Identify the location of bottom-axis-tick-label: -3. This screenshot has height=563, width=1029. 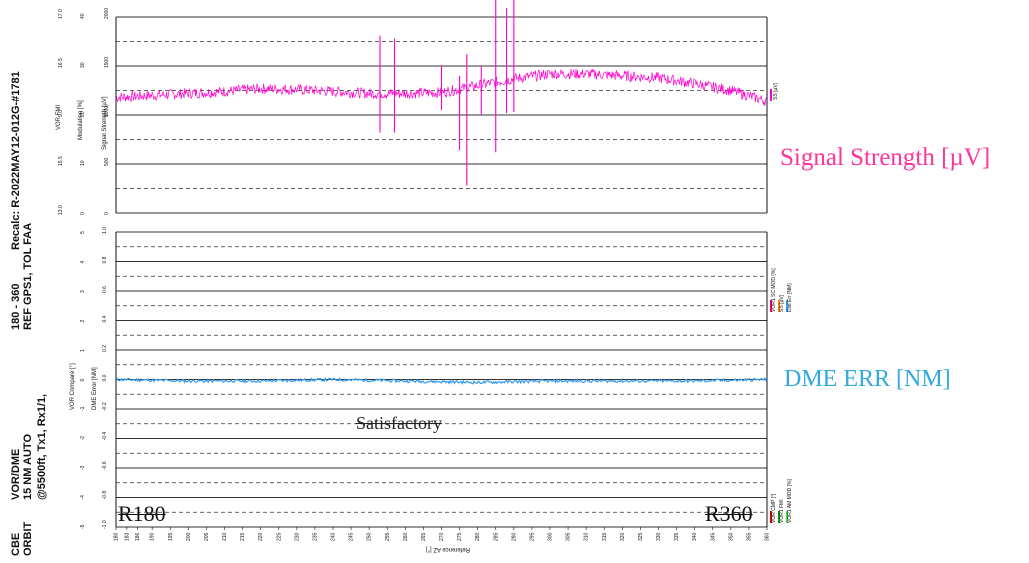
(83, 467).